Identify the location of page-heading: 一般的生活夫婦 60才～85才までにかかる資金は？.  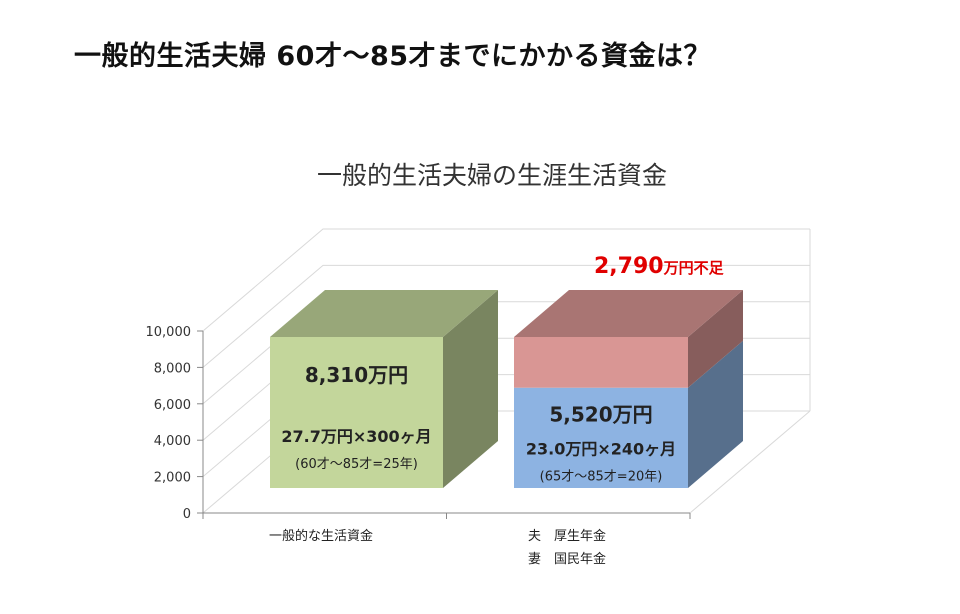
(393, 56).